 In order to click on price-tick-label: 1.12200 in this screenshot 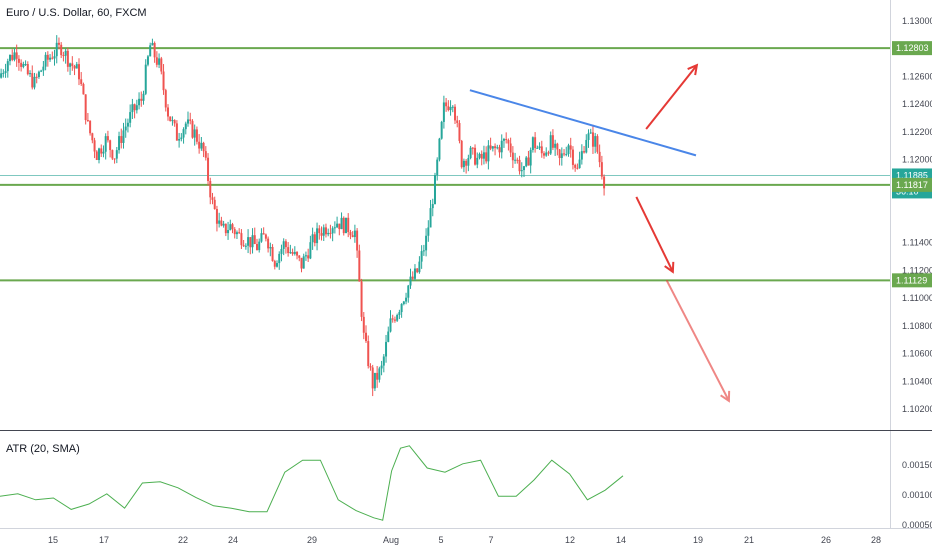, I will do `click(917, 132)`.